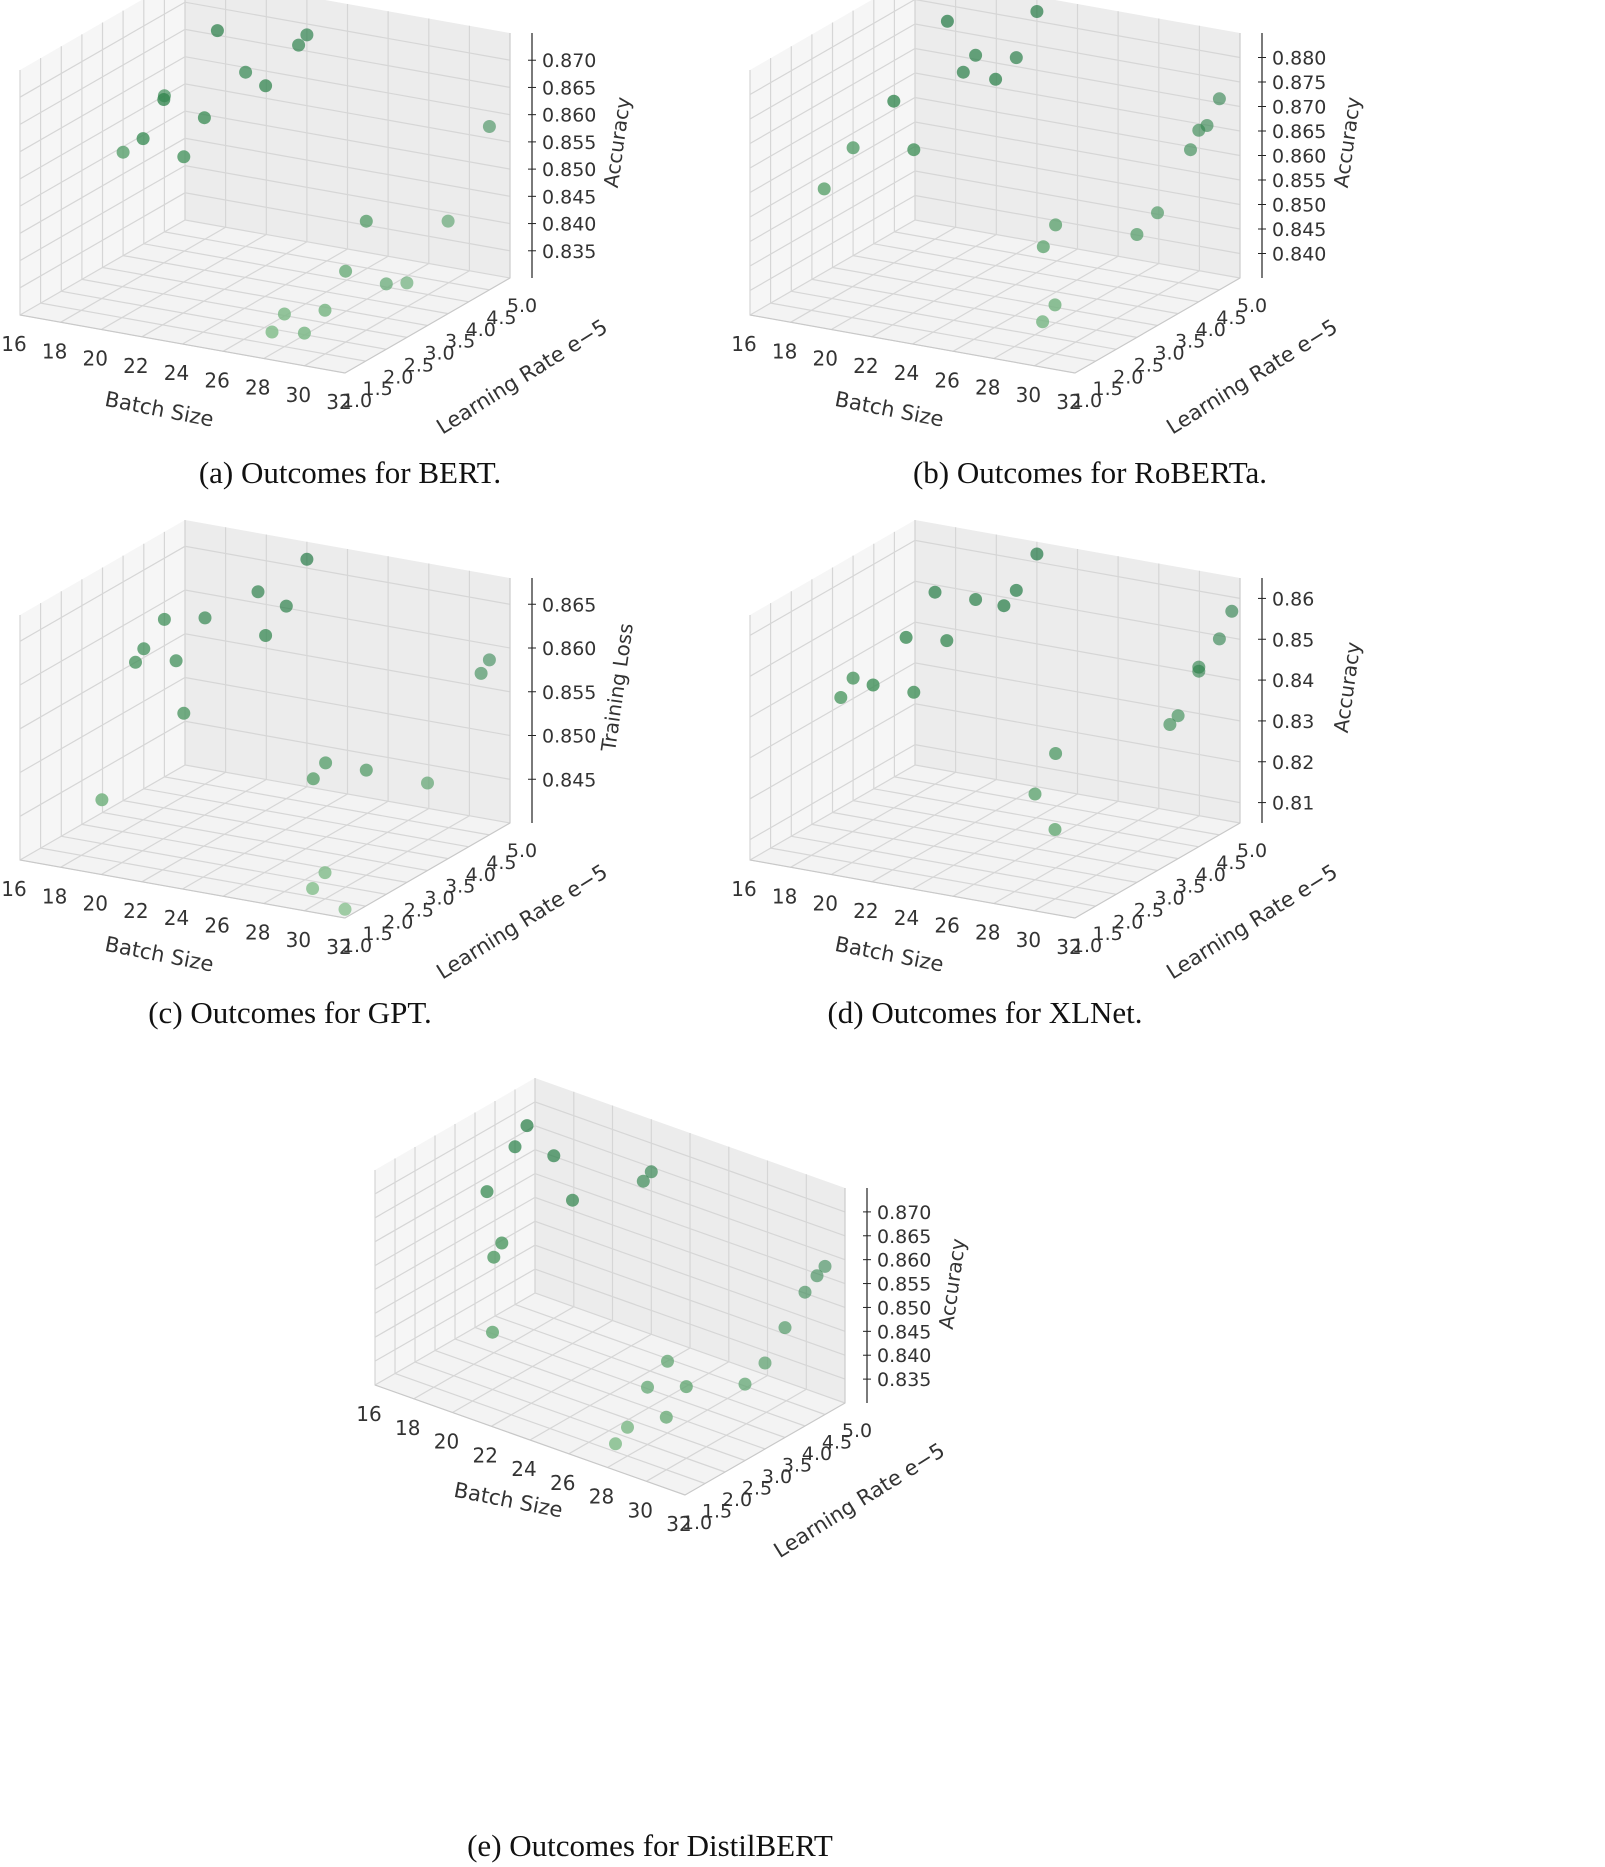  I want to click on z-tick-label: 0.835, so click(904, 1380).